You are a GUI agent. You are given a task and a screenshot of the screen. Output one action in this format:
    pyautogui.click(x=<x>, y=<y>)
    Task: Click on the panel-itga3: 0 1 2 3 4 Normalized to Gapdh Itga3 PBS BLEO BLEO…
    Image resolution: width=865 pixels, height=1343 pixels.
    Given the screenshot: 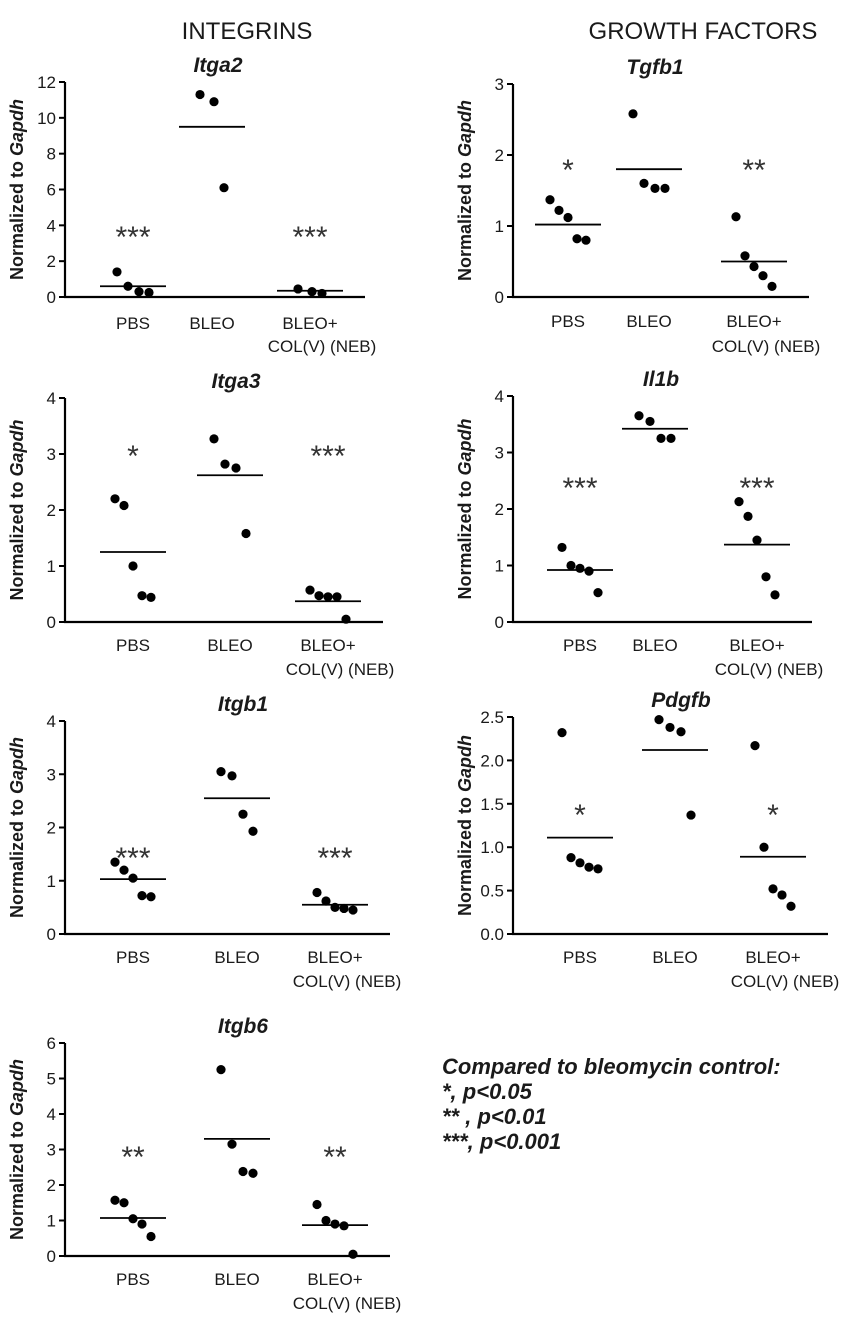 What is the action you would take?
    pyautogui.click(x=200, y=524)
    